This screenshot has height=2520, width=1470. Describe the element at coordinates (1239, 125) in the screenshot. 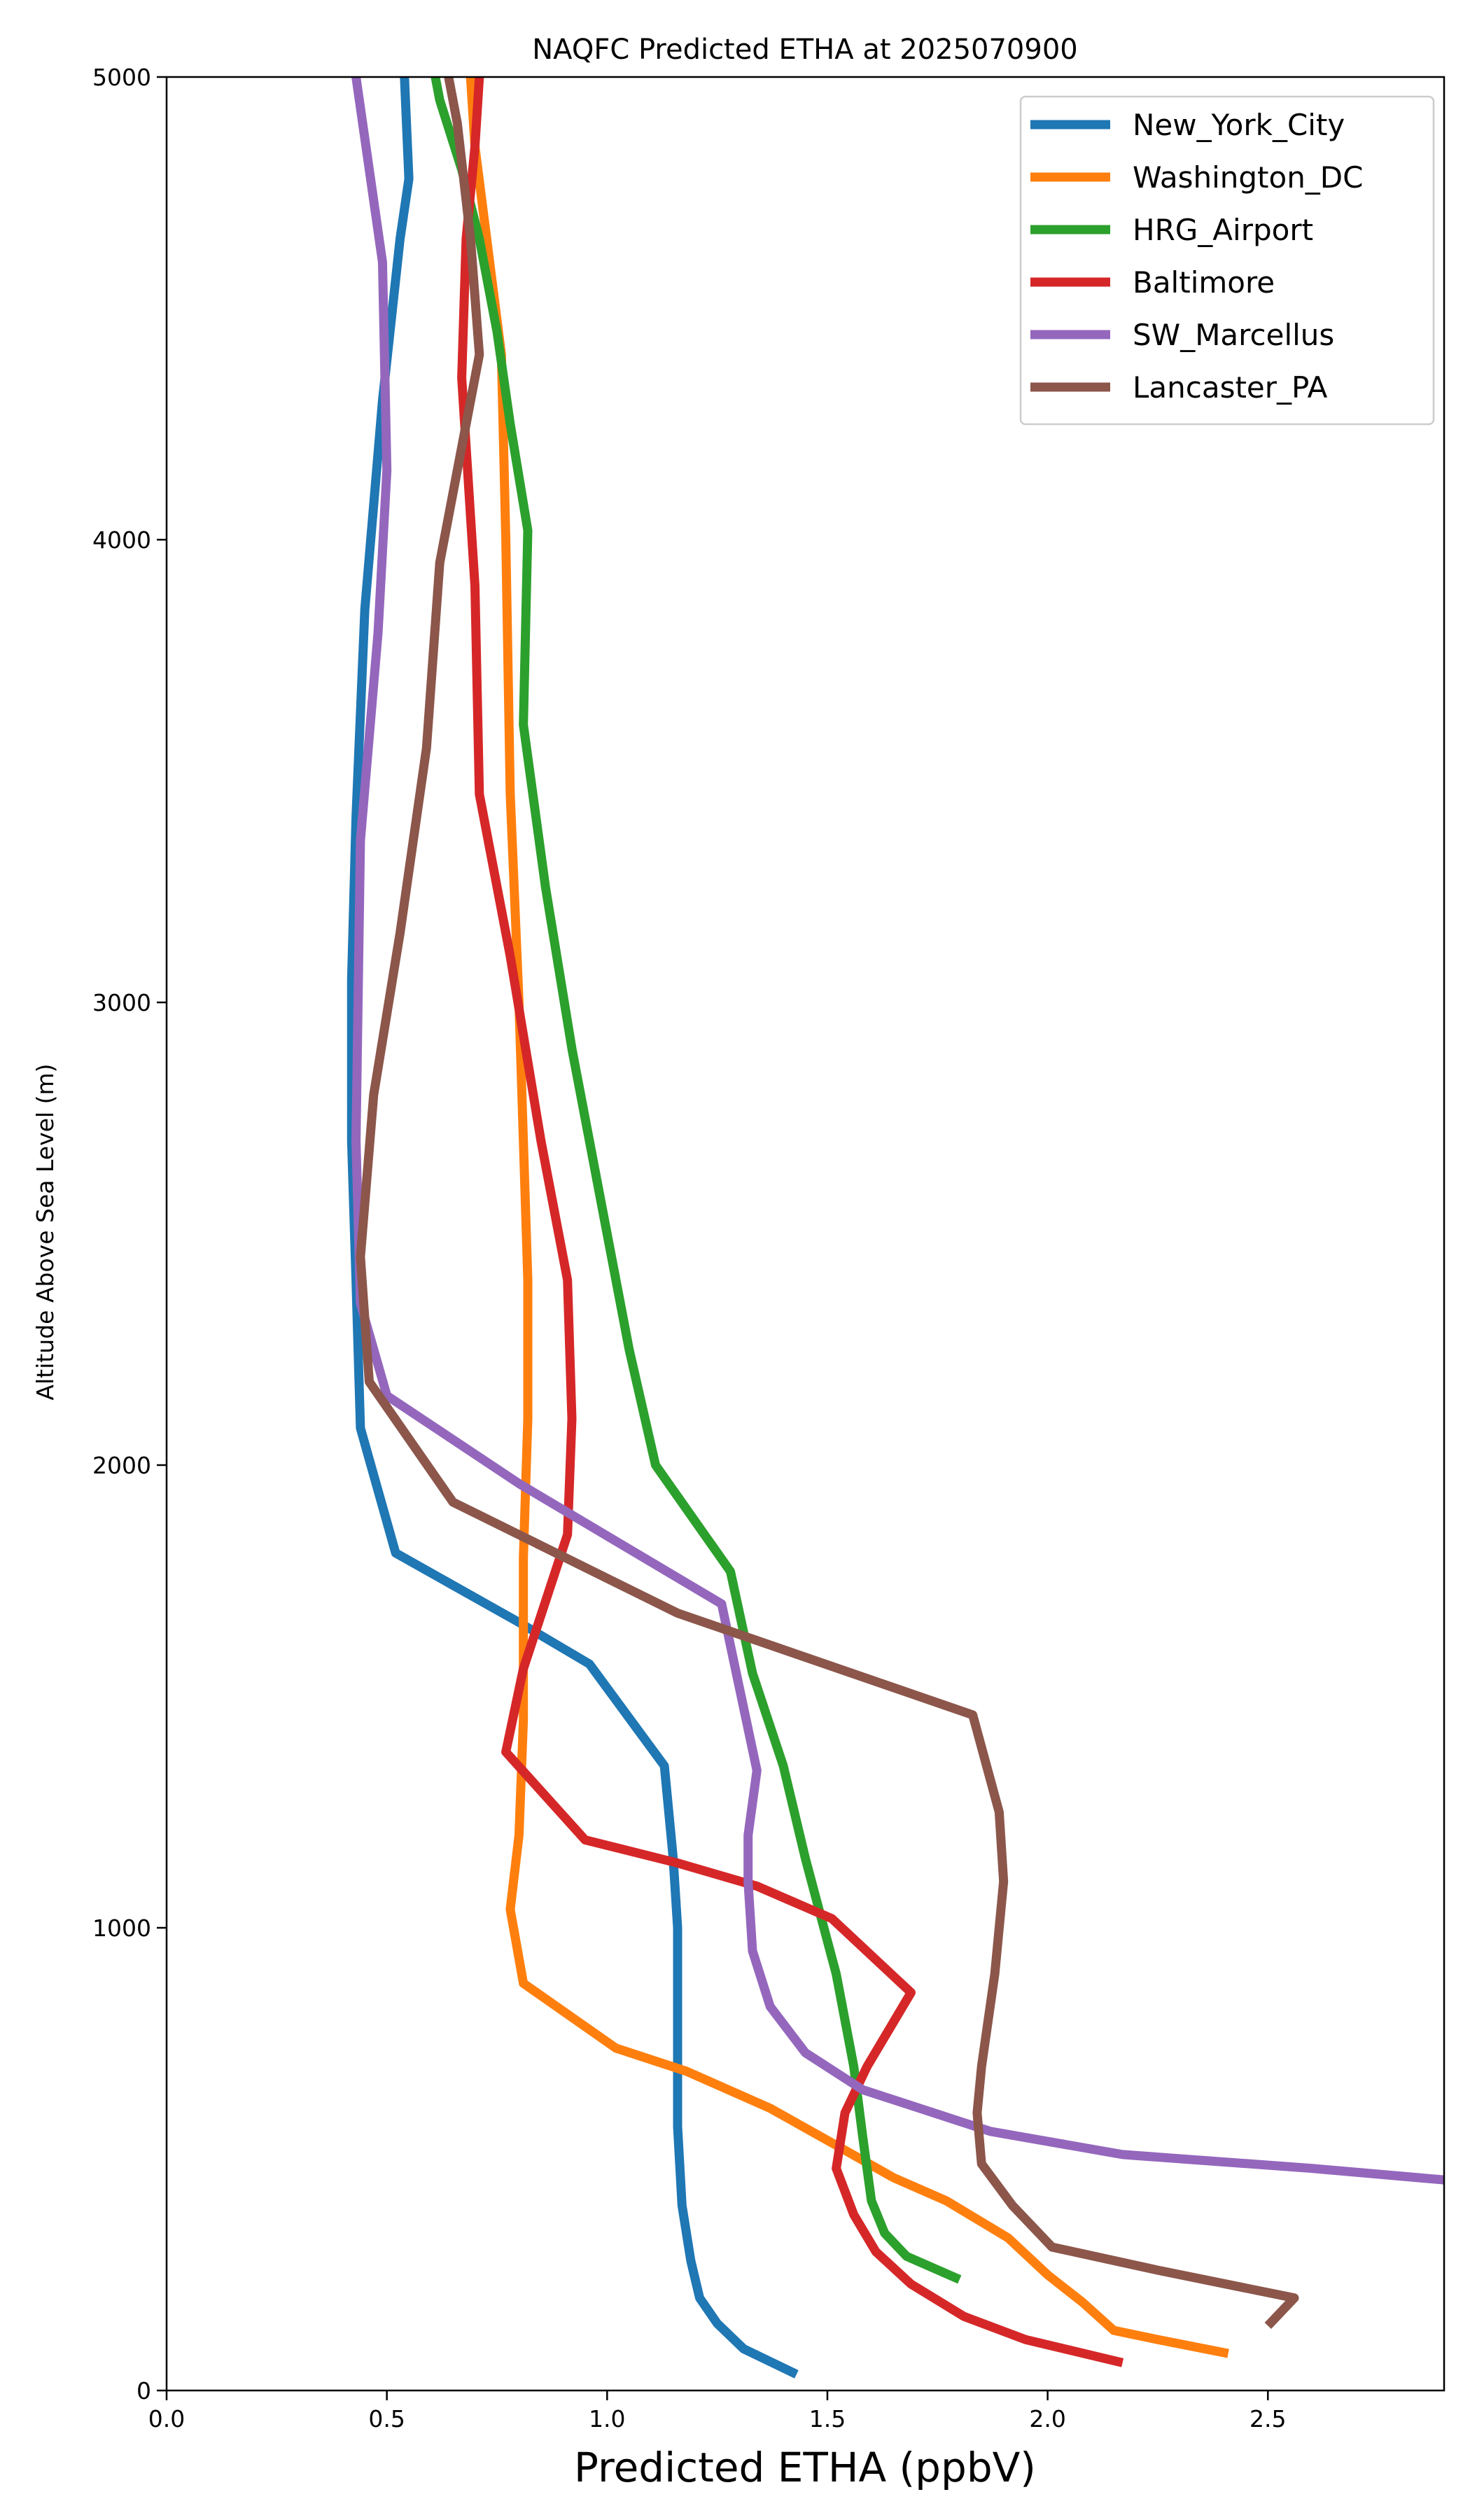

I see `legend-entry: New_York_City` at that location.